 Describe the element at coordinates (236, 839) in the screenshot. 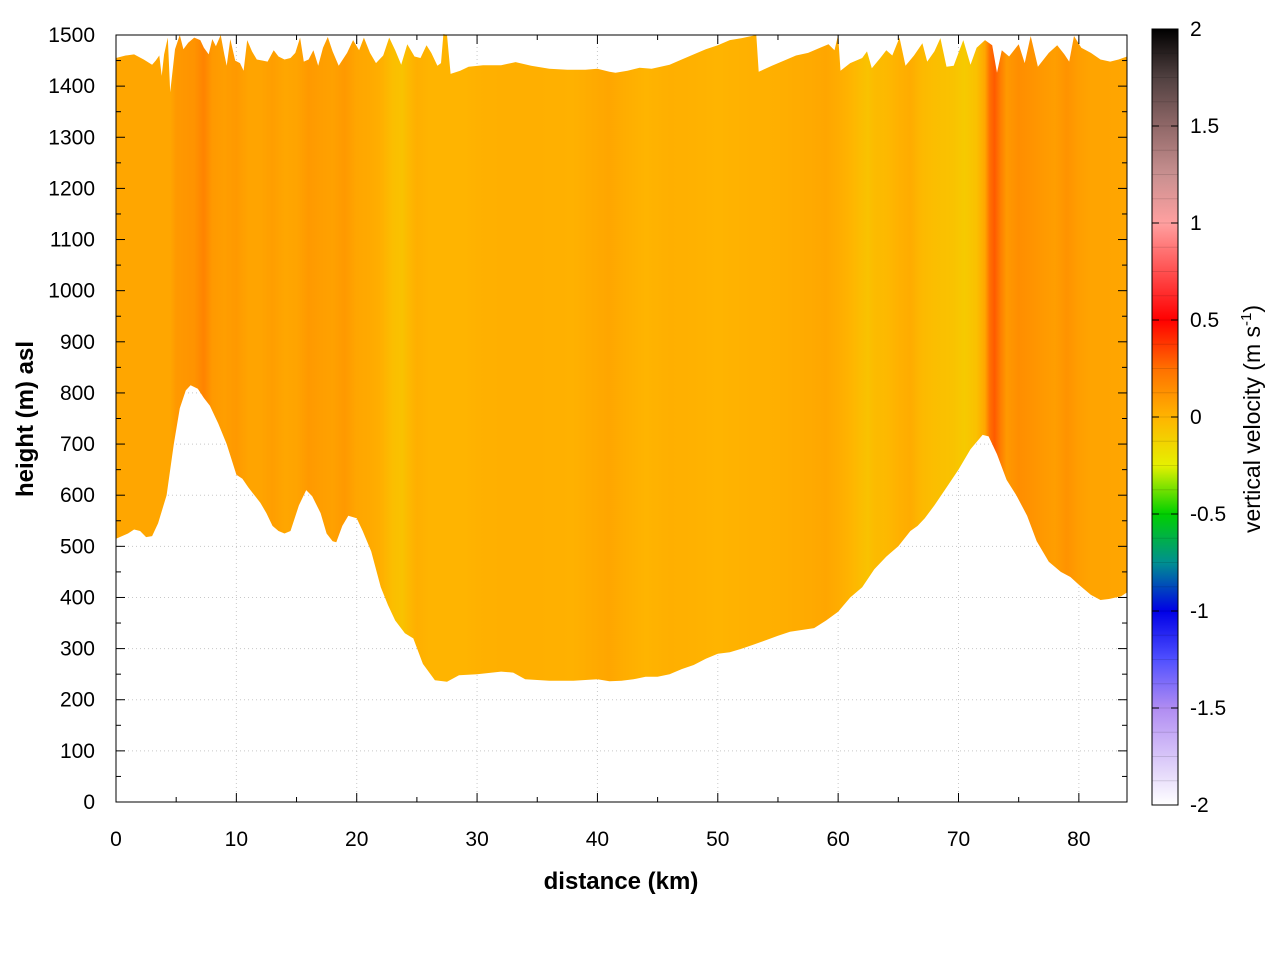

I see `x-tick-label: 10` at that location.